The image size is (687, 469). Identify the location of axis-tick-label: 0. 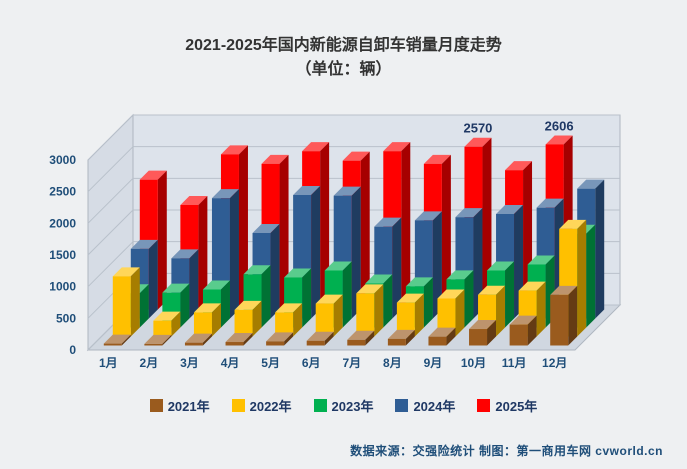
(72, 350).